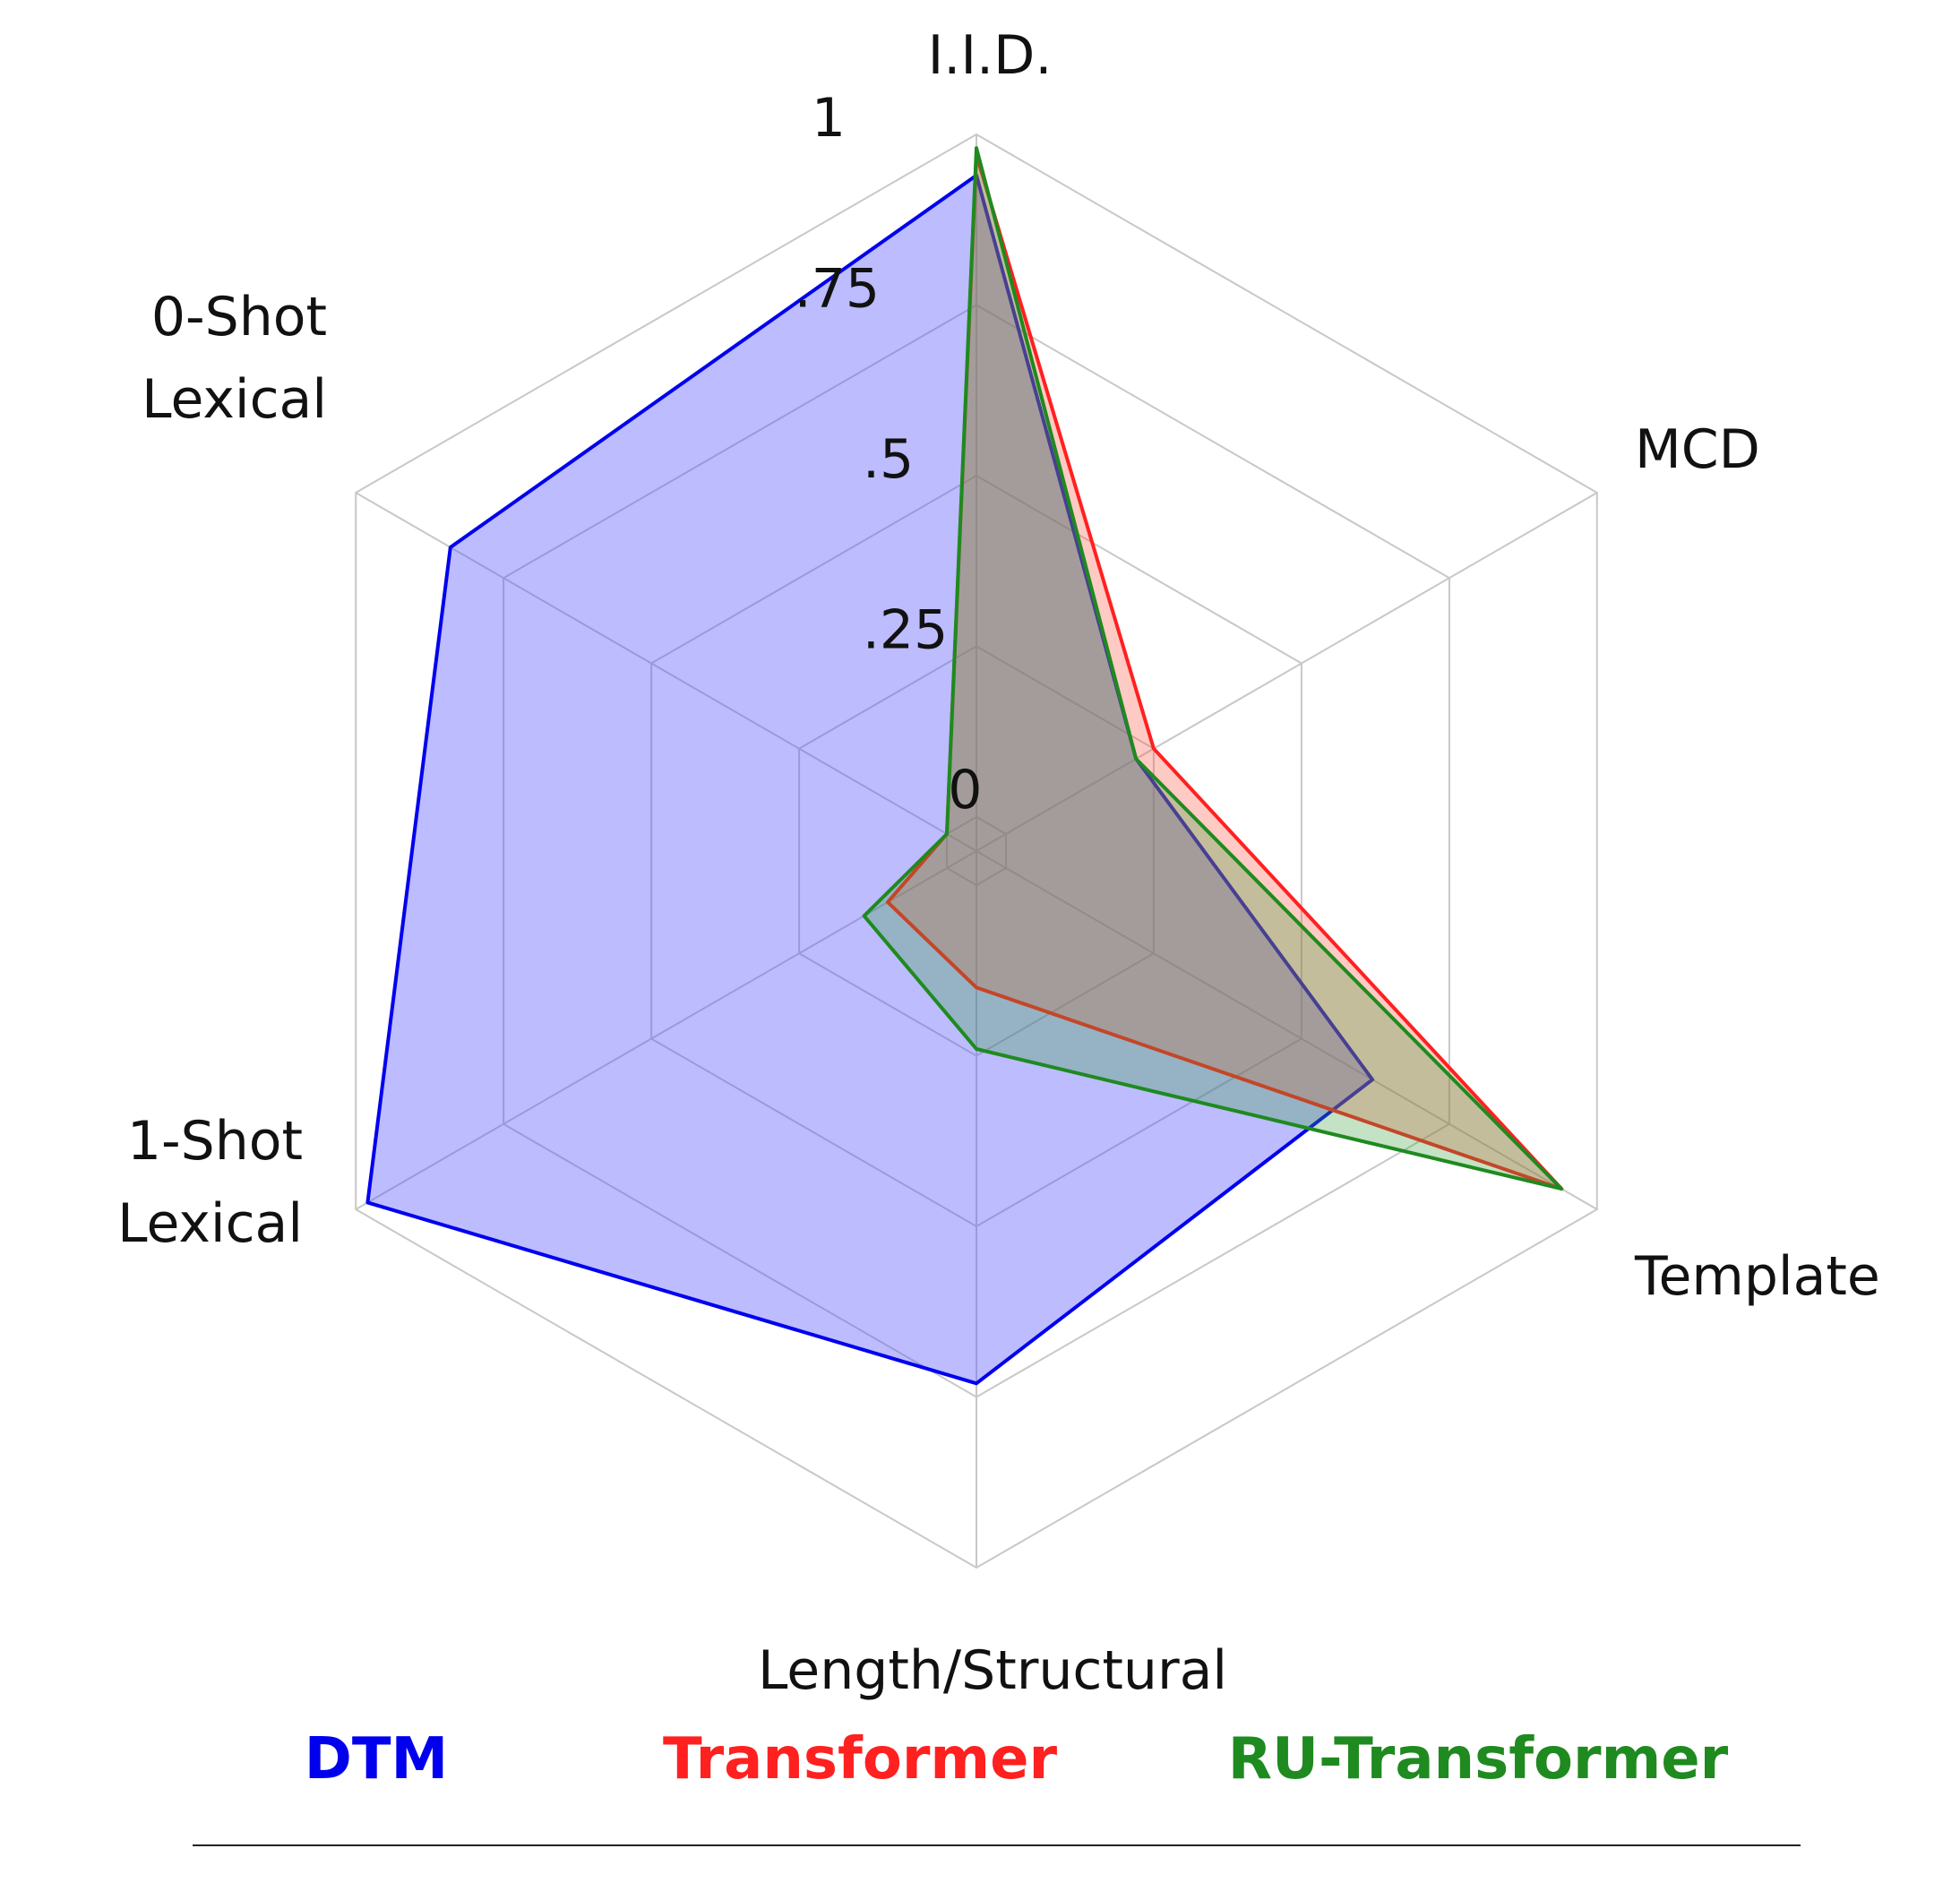 The image size is (1960, 1900). I want to click on legend-label-2: RU-Transformer, so click(1479, 1759).